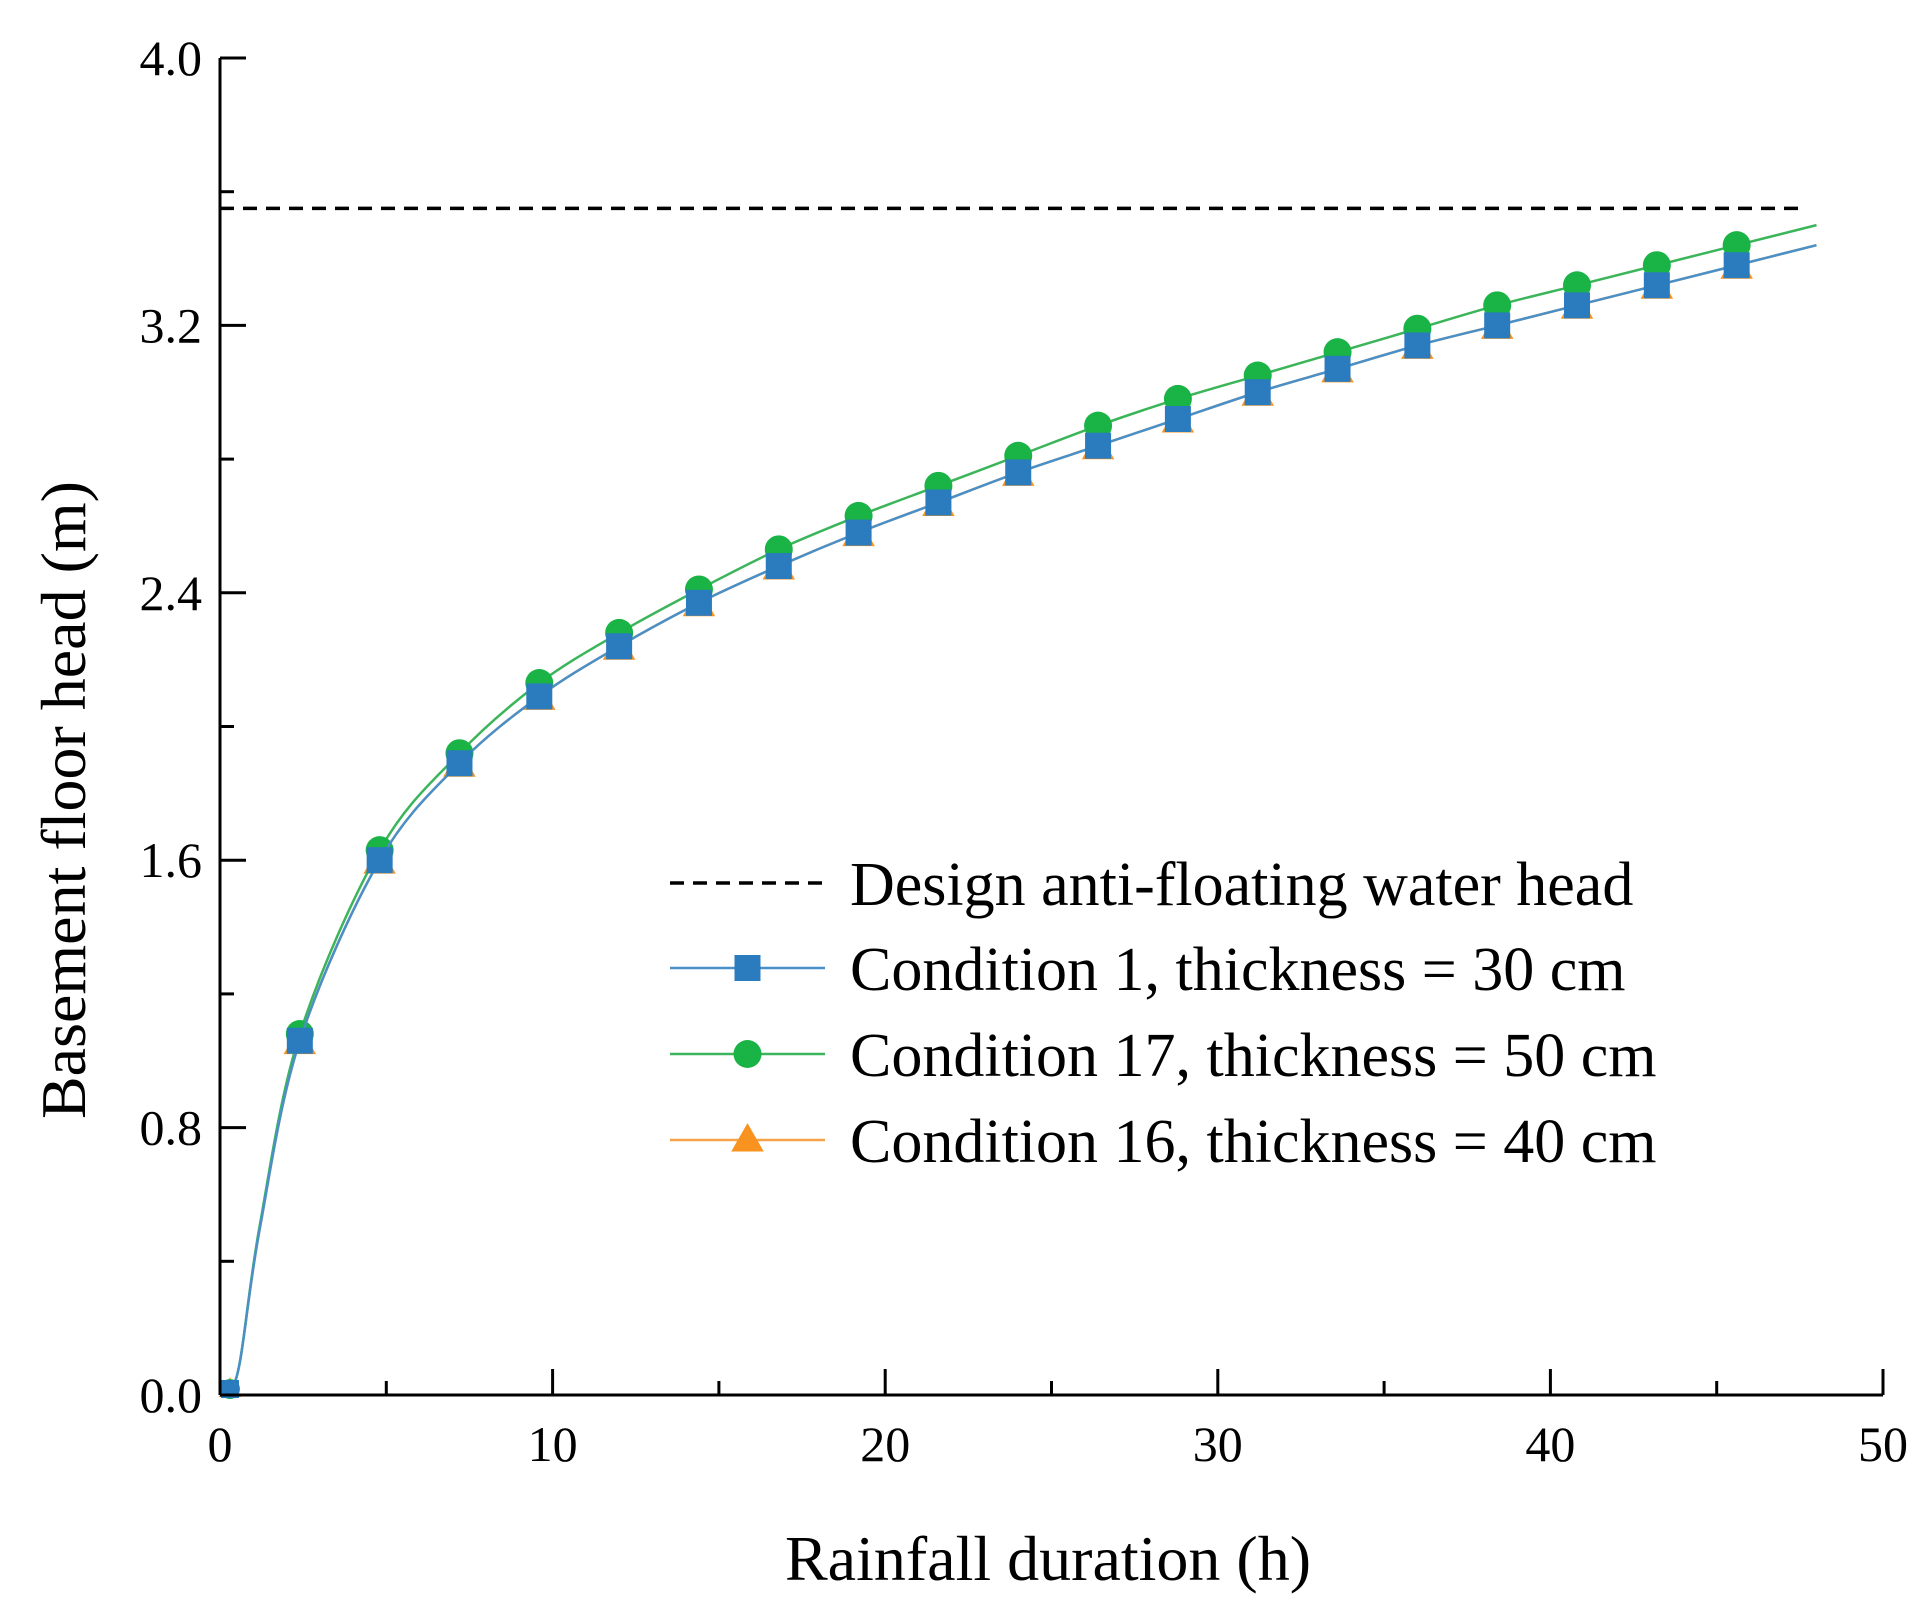  What do you see at coordinates (1237, 970) in the screenshot?
I see `legend-label: Condition 1, thickness = 30 cm` at bounding box center [1237, 970].